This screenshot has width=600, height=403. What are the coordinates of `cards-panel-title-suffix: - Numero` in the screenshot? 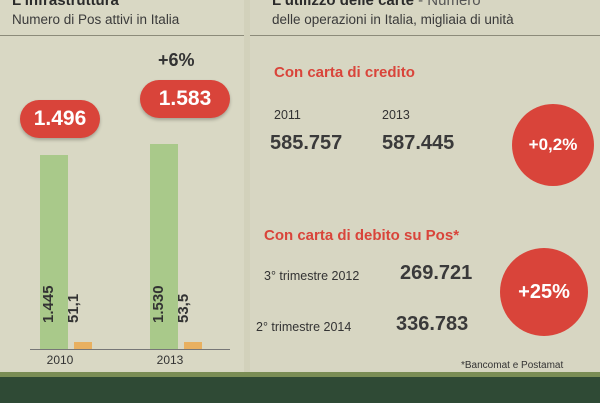 It's located at (447, 4).